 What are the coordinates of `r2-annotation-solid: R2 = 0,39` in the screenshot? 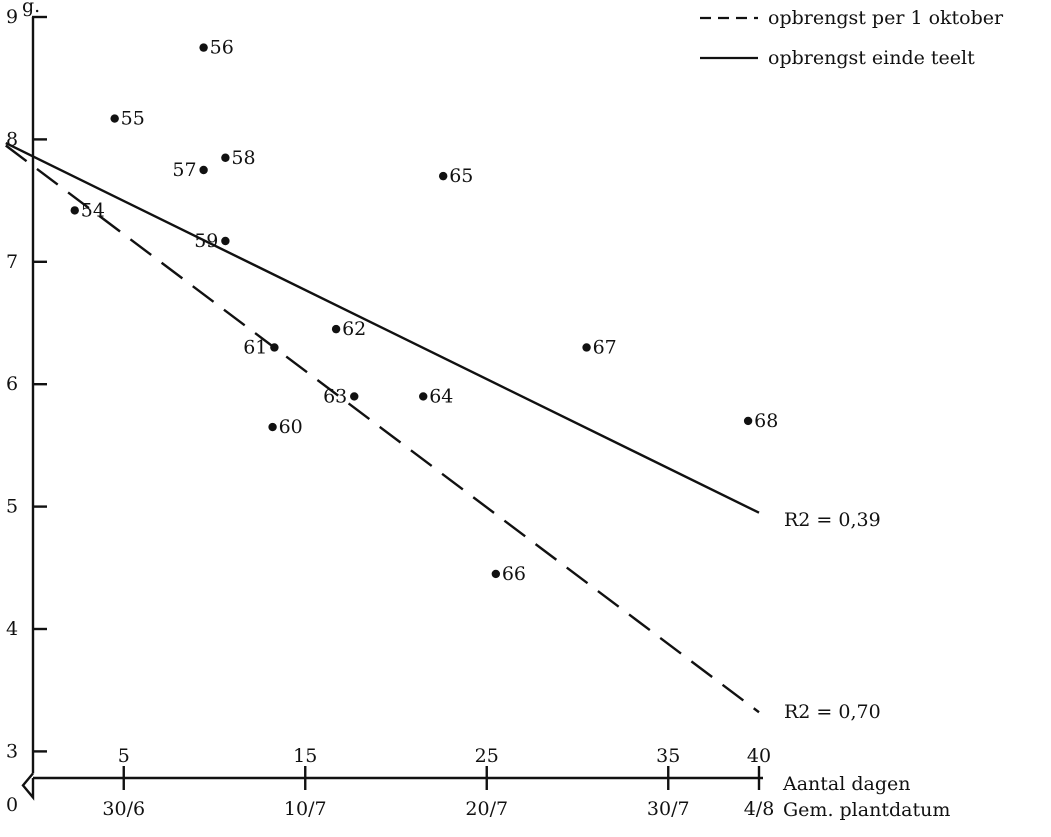 It's located at (832, 520).